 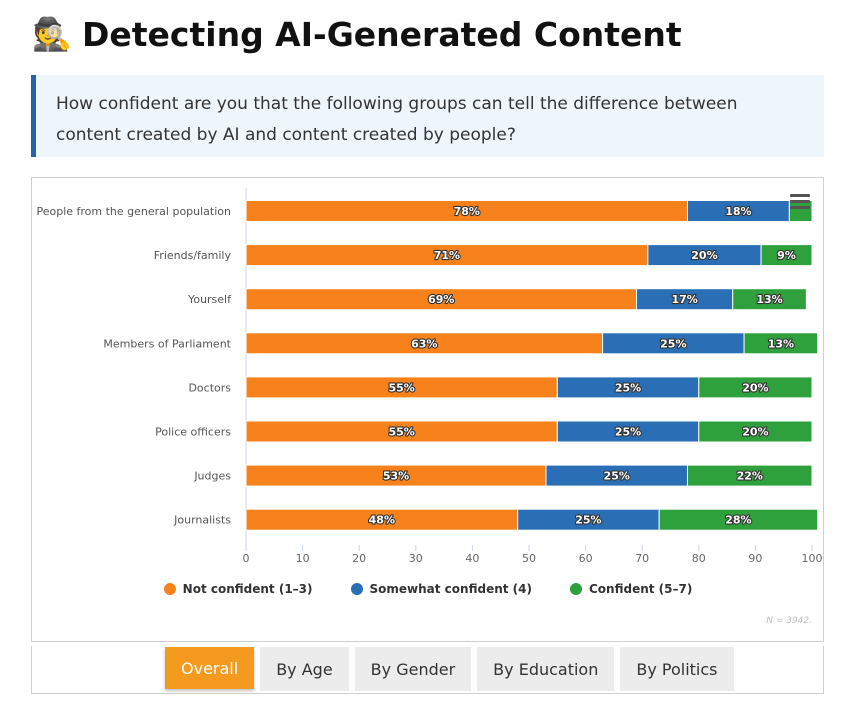 What do you see at coordinates (642, 558) in the screenshot?
I see `x-tick-label: 70` at bounding box center [642, 558].